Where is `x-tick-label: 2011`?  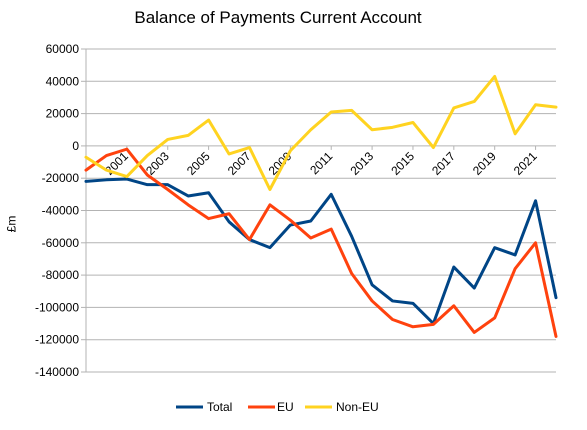
x-tick-label: 2011 is located at coordinates (321, 163).